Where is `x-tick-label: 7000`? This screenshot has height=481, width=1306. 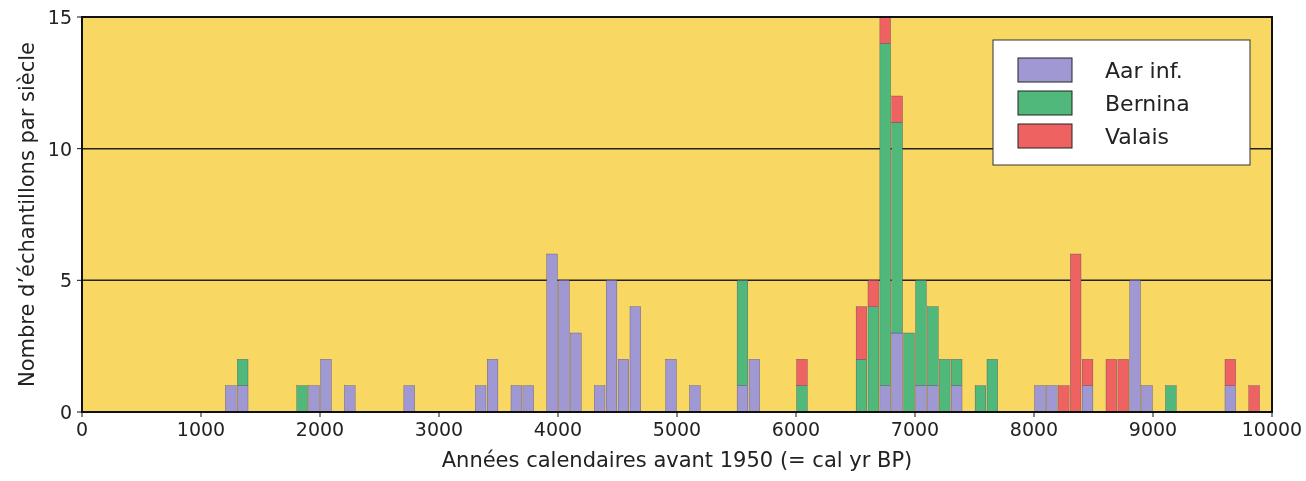
x-tick-label: 7000 is located at coordinates (915, 429).